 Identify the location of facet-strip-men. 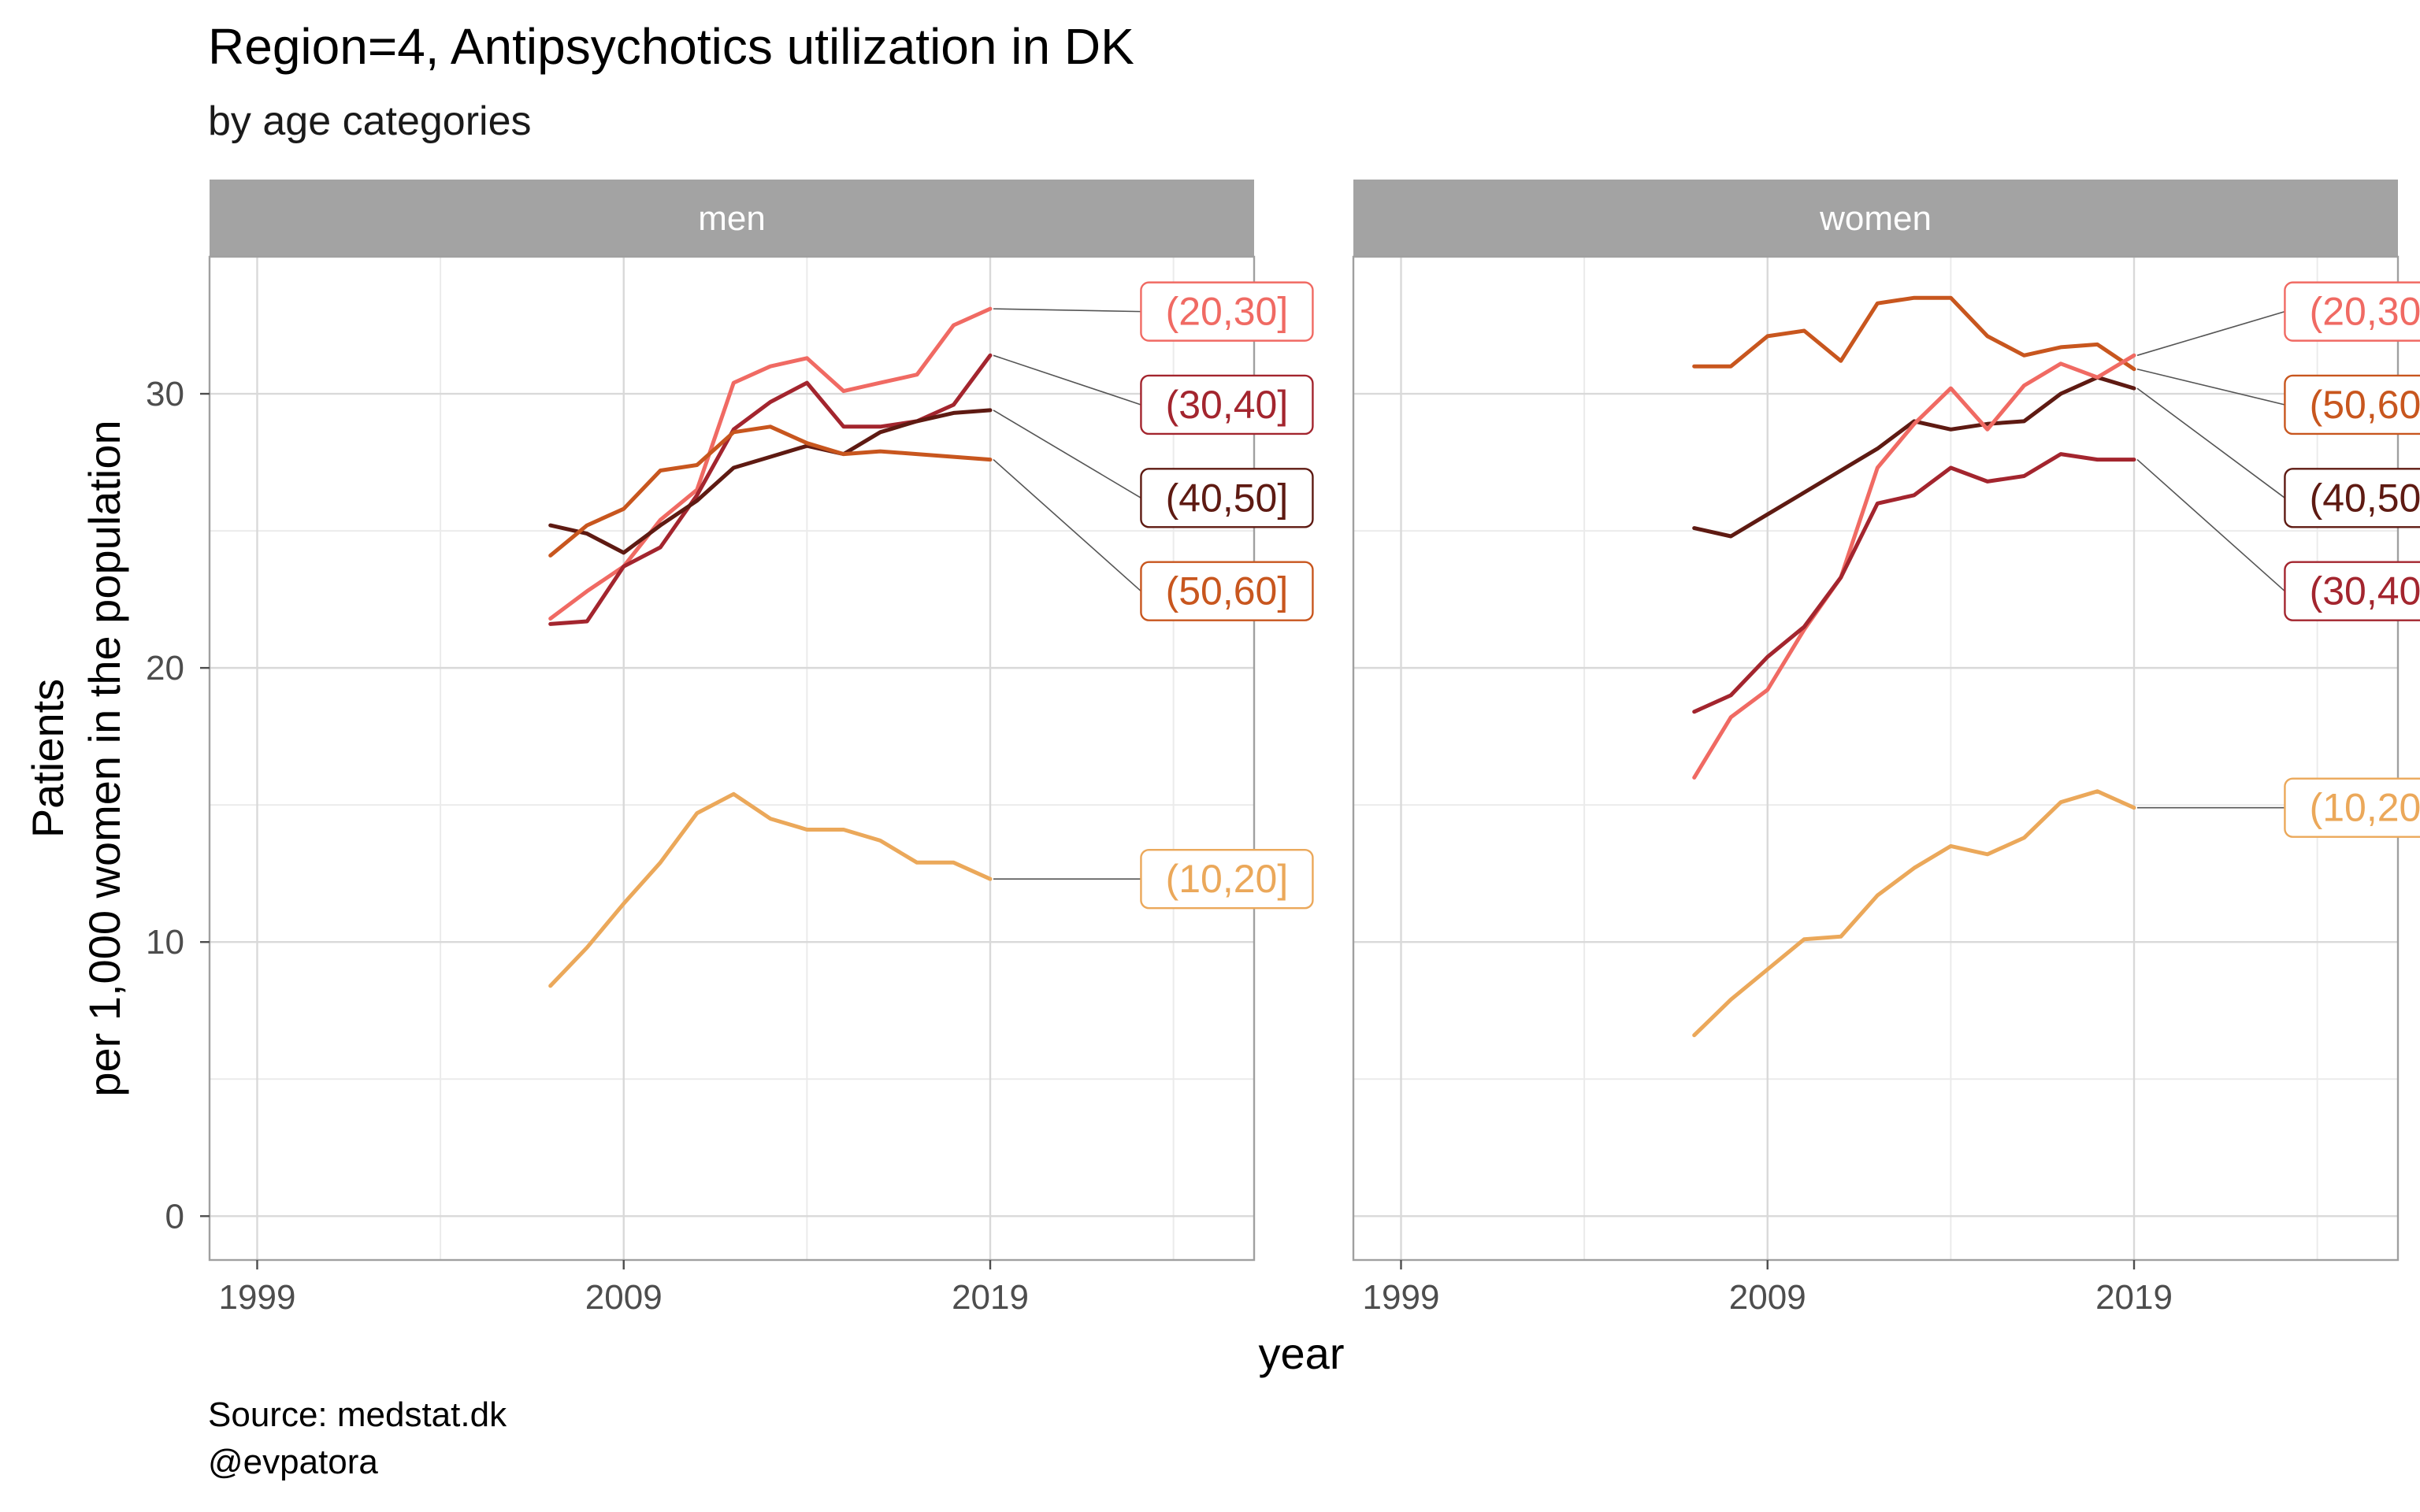
(732, 218).